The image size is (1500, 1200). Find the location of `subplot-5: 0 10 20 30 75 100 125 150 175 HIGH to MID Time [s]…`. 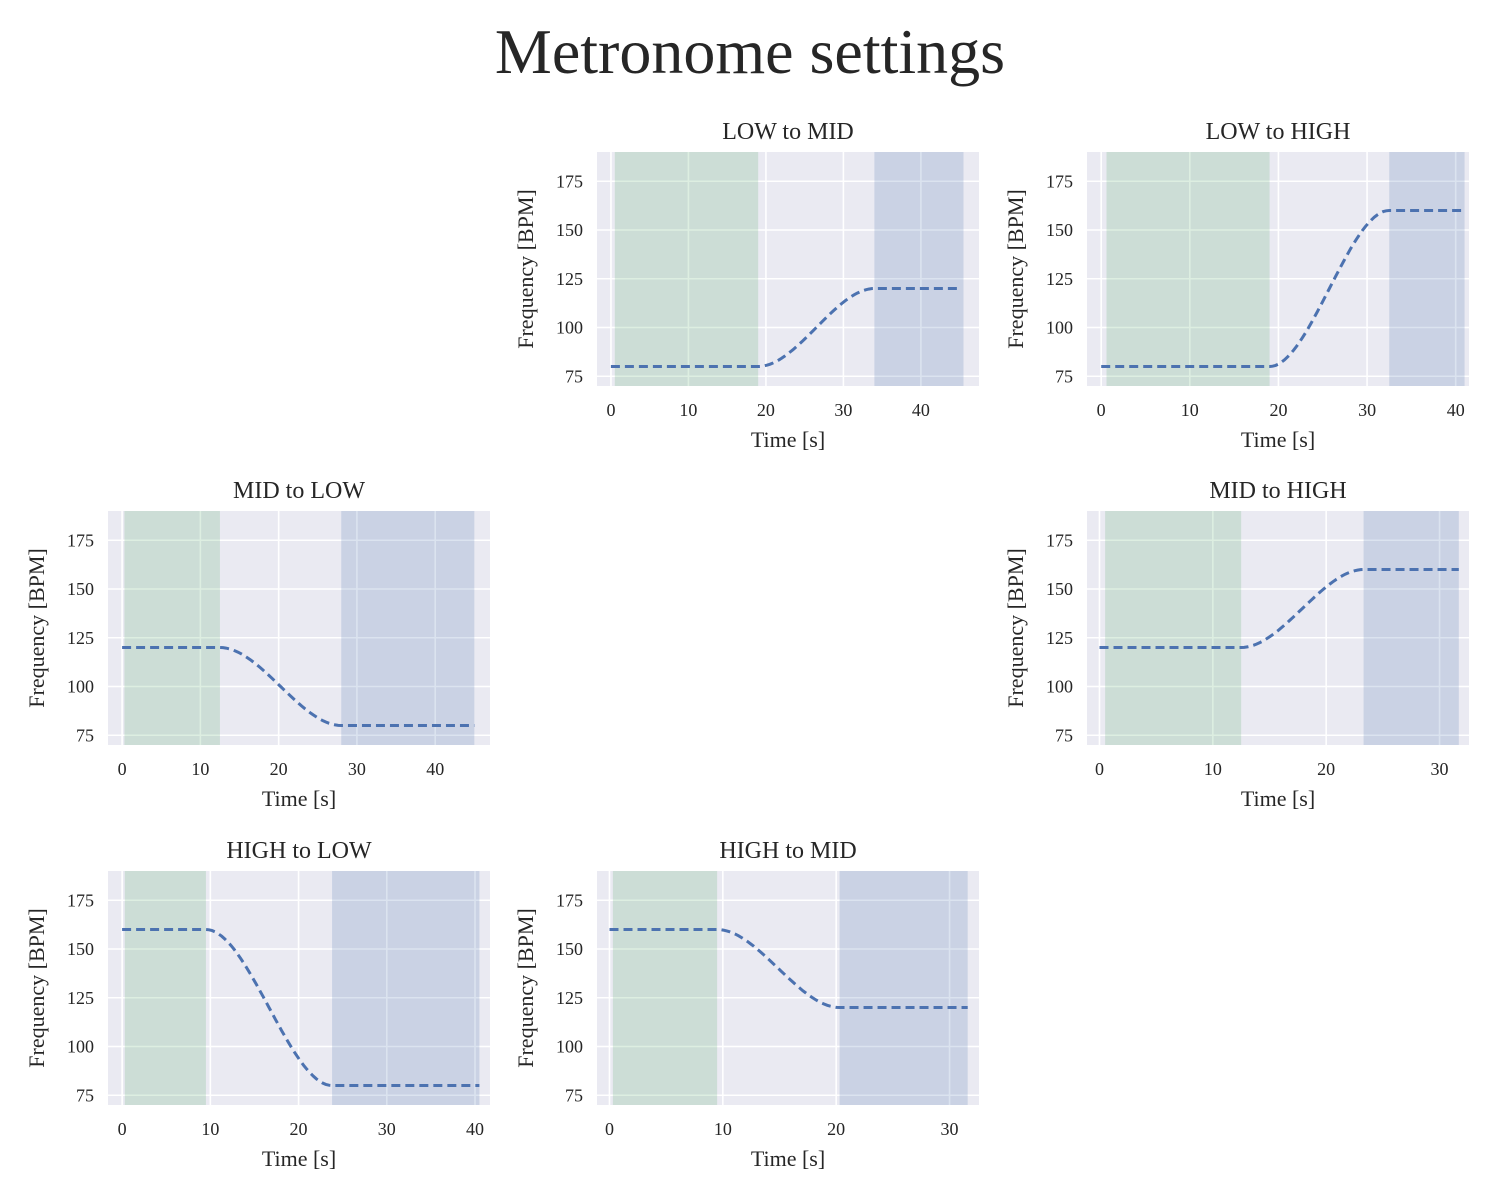

subplot-5: 0 10 20 30 75 100 125 150 175 HIGH to MID Time [s]… is located at coordinates (746, 1004).